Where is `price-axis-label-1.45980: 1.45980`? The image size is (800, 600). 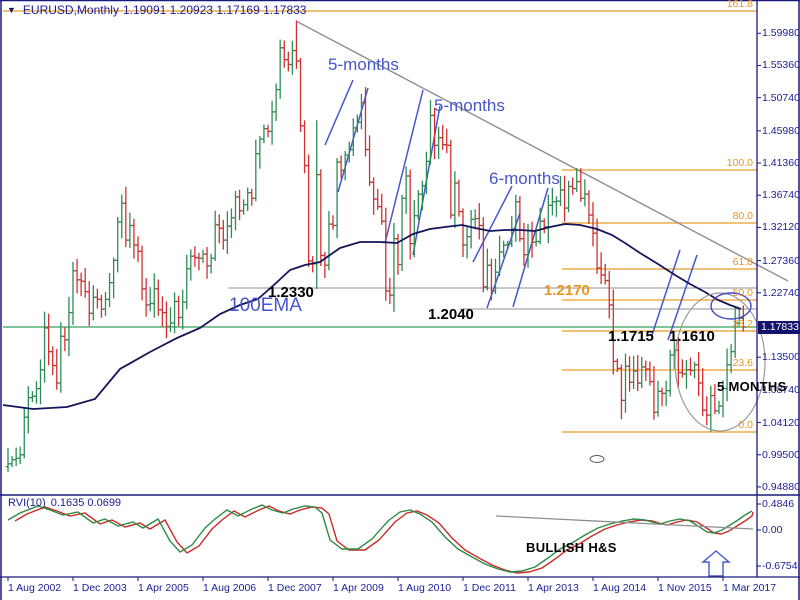 price-axis-label-1.45980: 1.45980 is located at coordinates (781, 130).